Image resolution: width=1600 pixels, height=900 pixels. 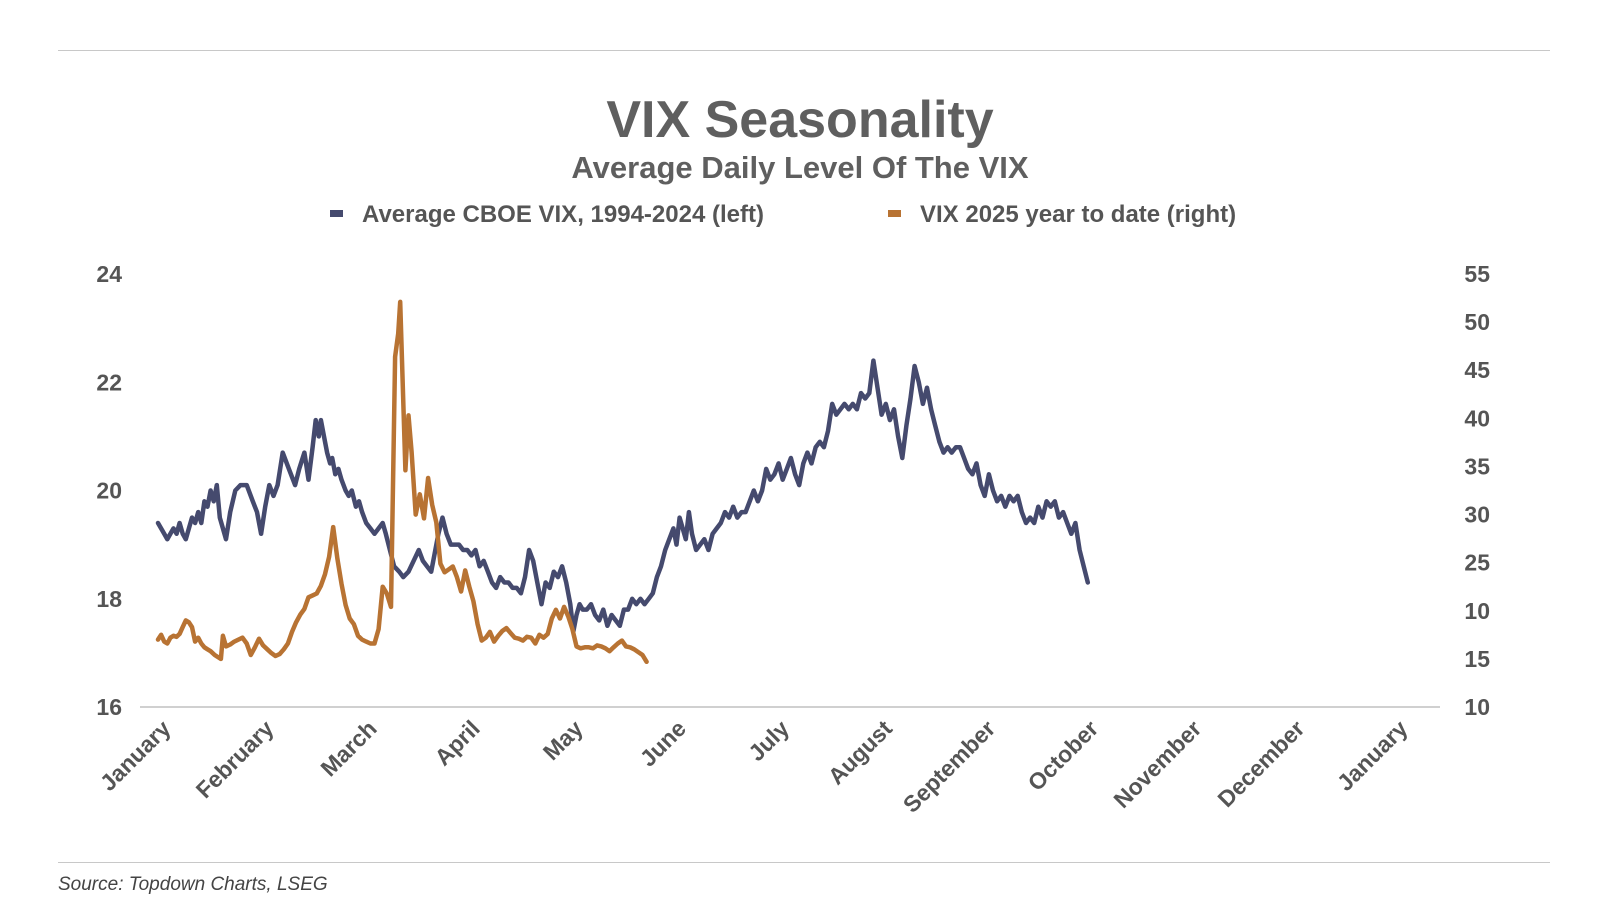 What do you see at coordinates (1078, 214) in the screenshot?
I see `legend-label-vix-2025: VIX 2025 year to date (right)` at bounding box center [1078, 214].